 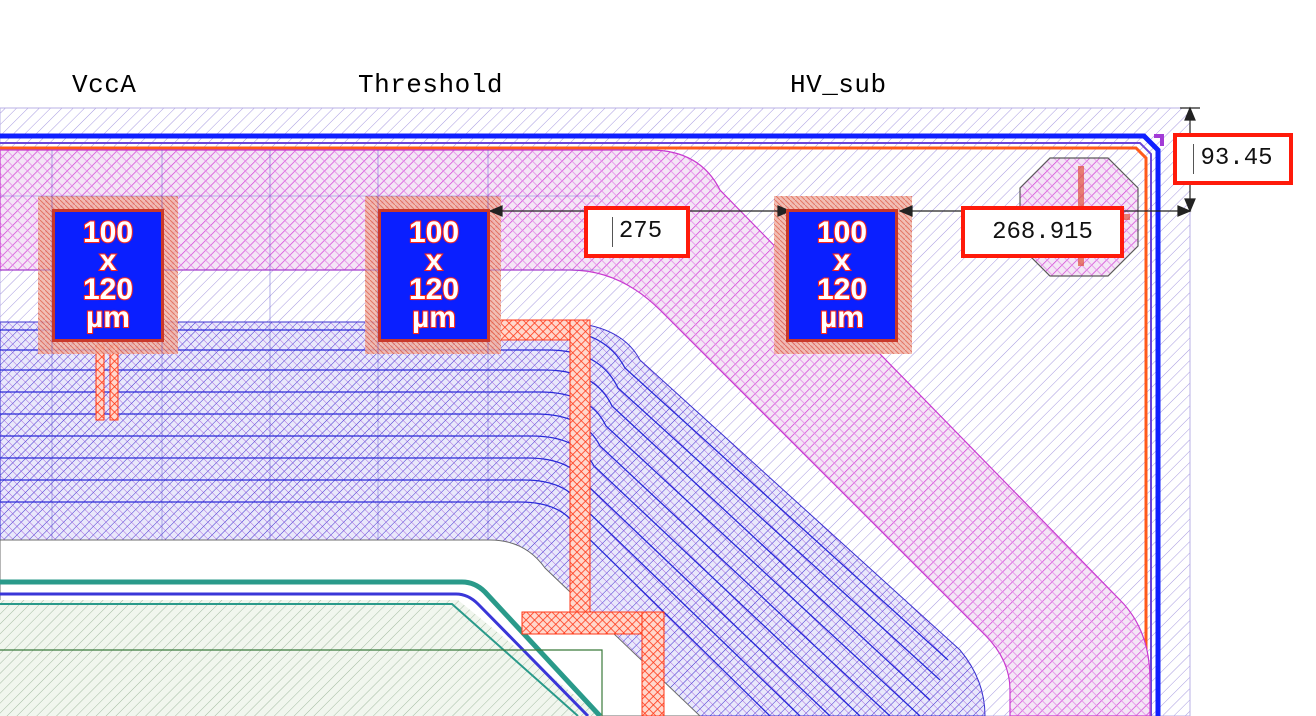 I want to click on pad-threshold: 100 x 120 µm, so click(x=434, y=275).